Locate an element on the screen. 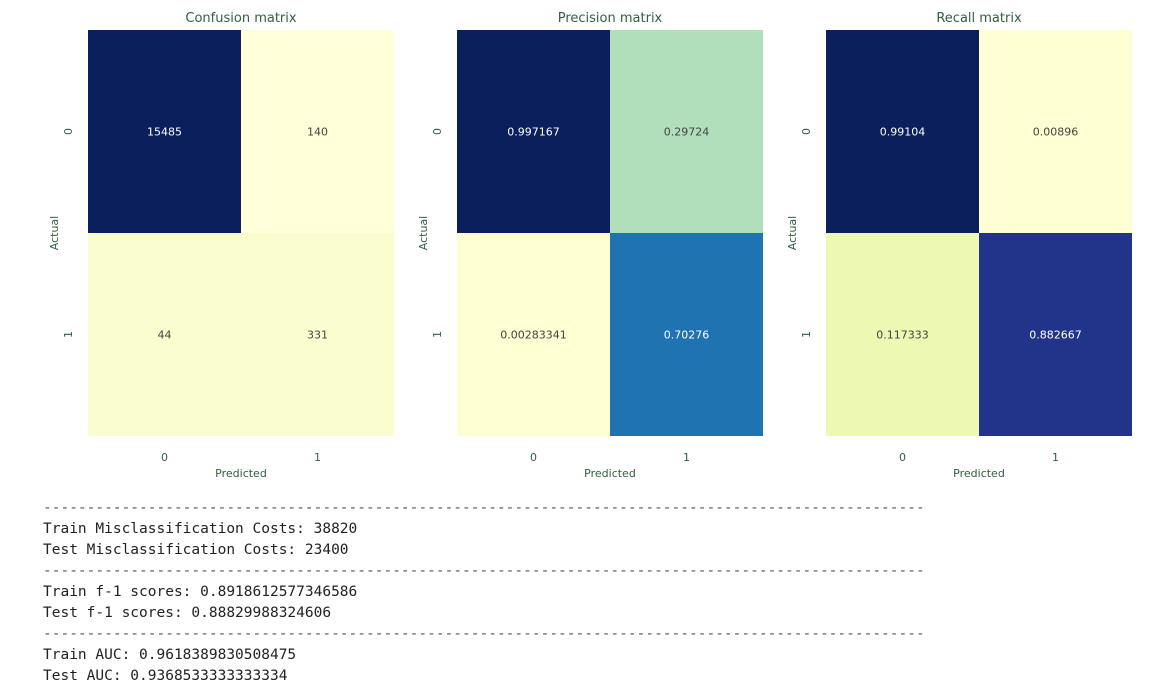  train-f1-scores: Train f-1 scores: 0.8918612577346586 is located at coordinates (200, 592).